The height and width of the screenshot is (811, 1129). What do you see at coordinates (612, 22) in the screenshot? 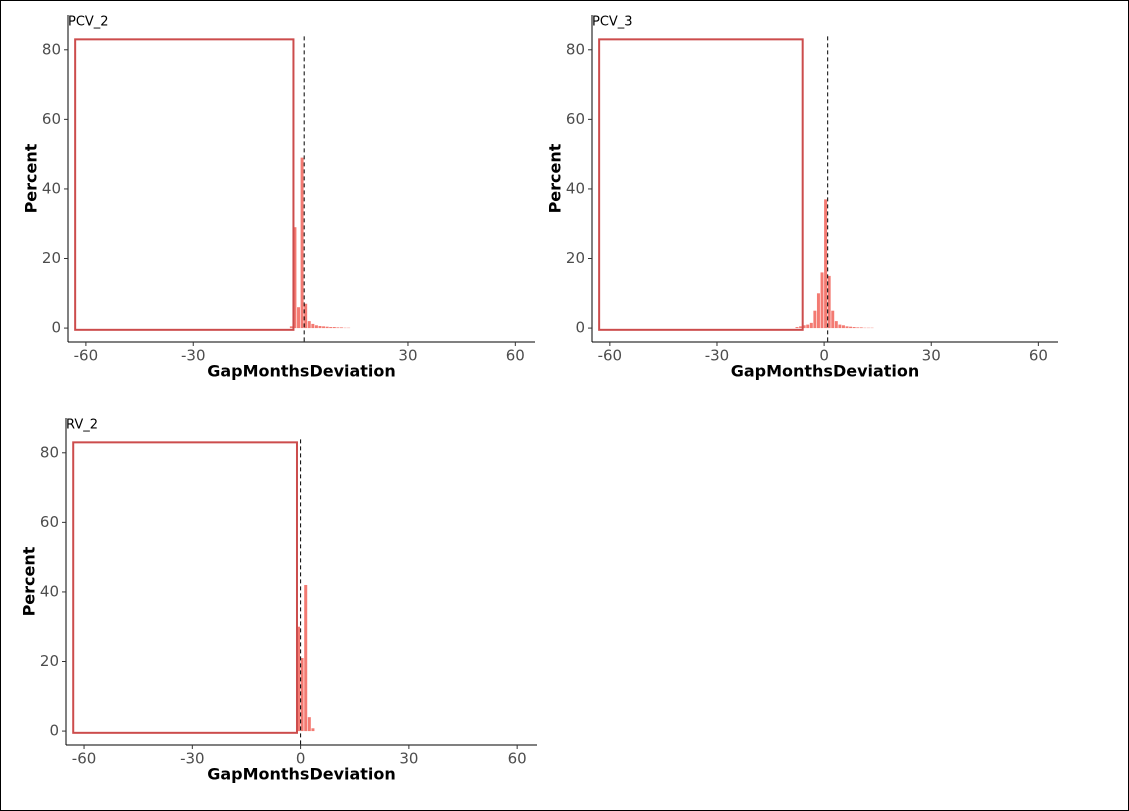
I see `panel-title: PCV_3` at bounding box center [612, 22].